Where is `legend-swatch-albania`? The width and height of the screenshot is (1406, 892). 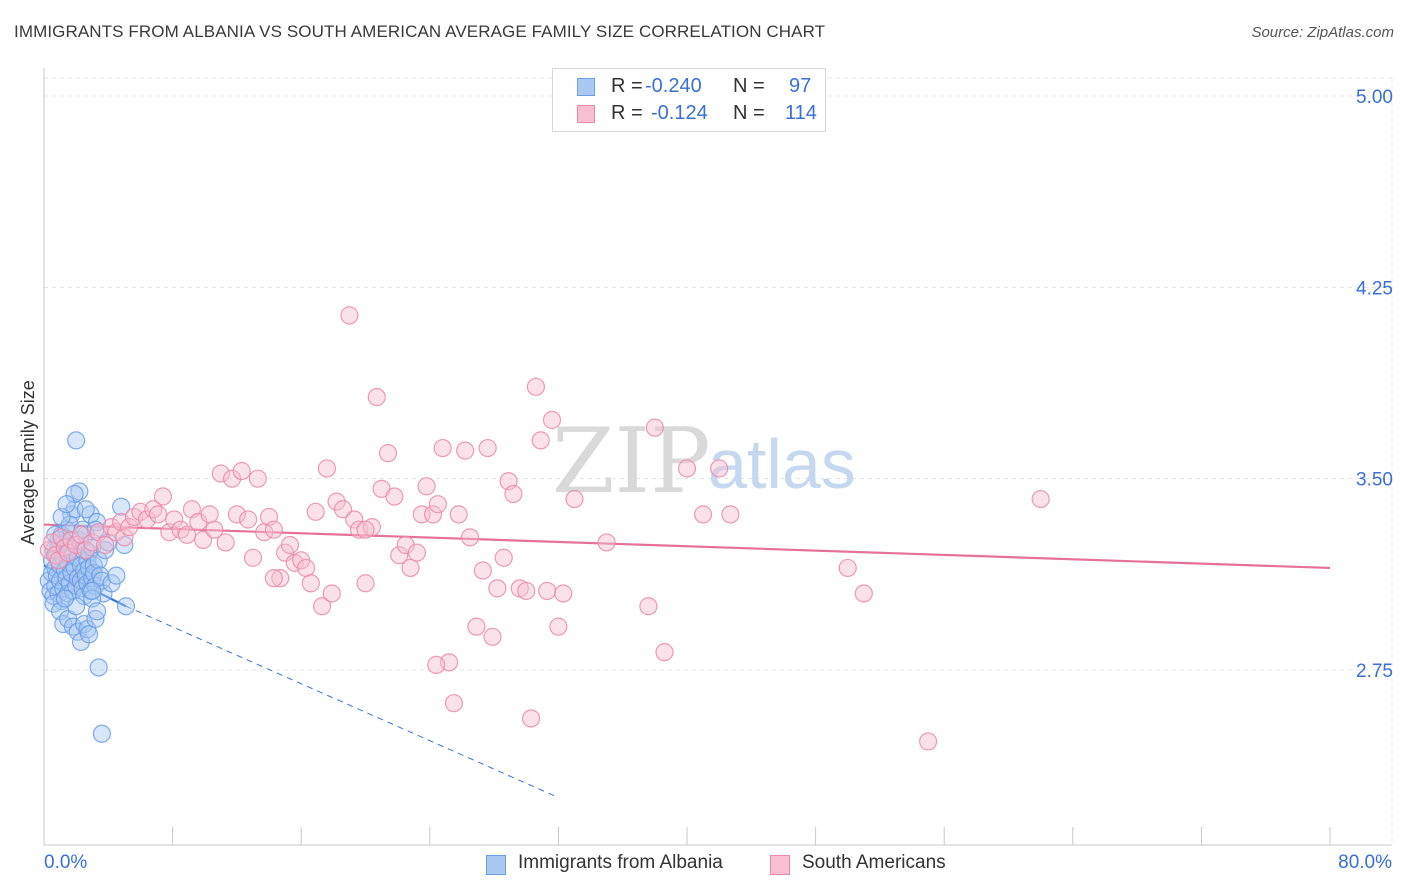 legend-swatch-albania is located at coordinates (586, 87).